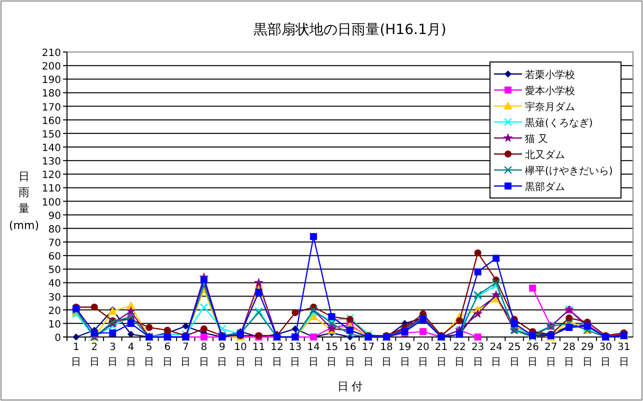 This screenshot has width=643, height=401. Describe the element at coordinates (113, 355) in the screenshot. I see `x-tick-label: 3日` at that location.